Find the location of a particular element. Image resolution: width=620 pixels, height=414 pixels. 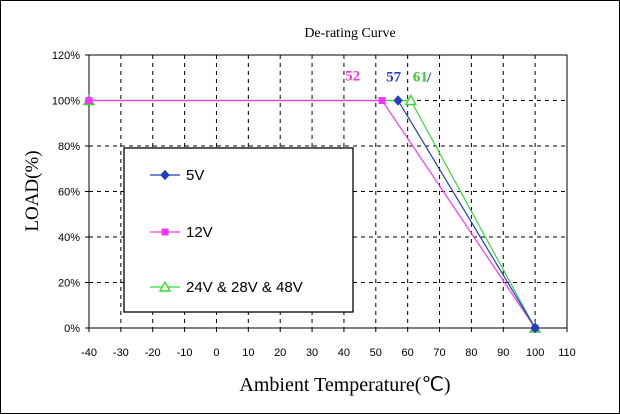

y-tick-label: 20% is located at coordinates (69, 284).